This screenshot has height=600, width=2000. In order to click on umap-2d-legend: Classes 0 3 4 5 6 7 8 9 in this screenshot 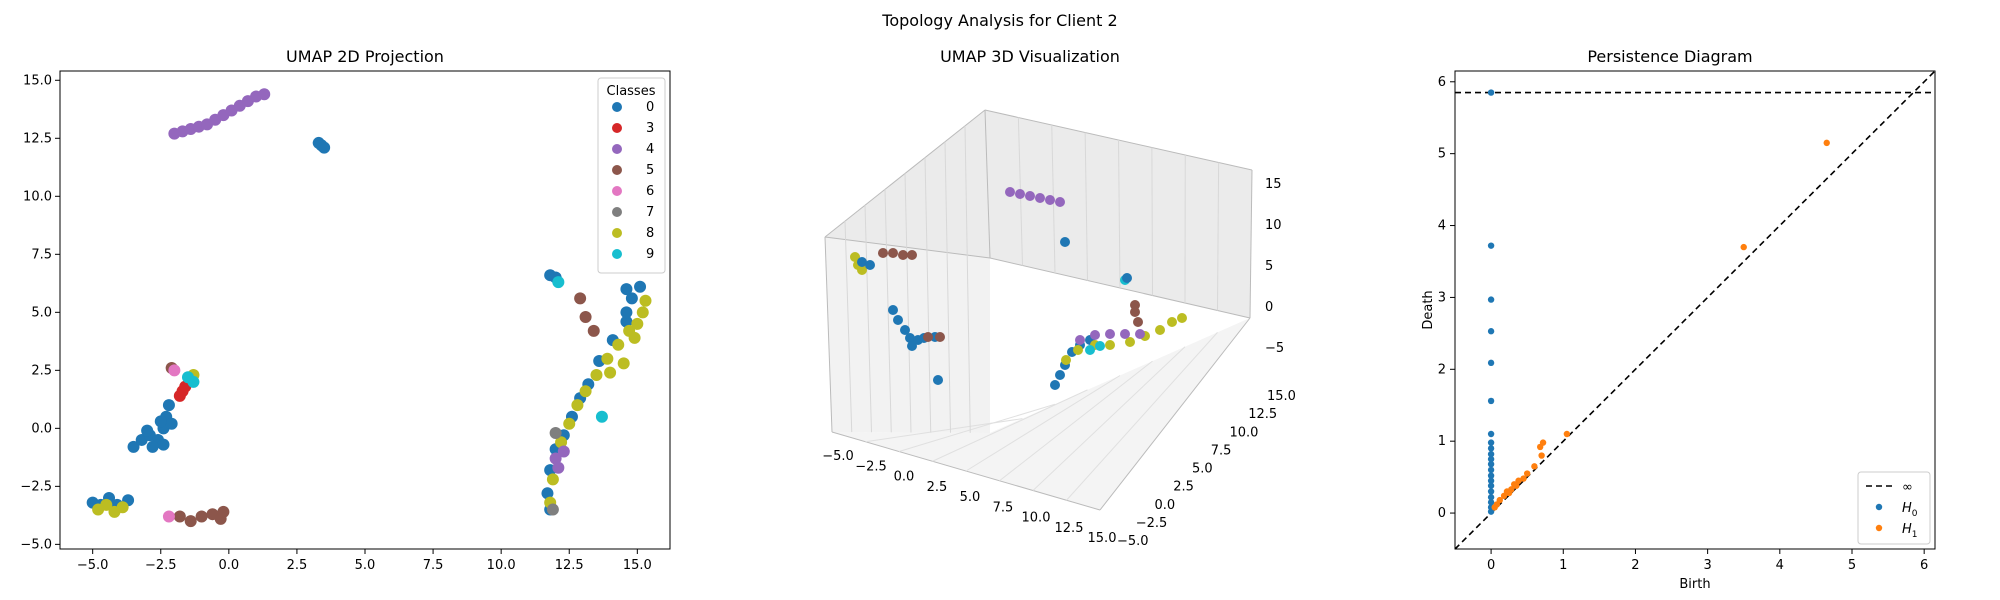, I will do `click(631, 175)`.